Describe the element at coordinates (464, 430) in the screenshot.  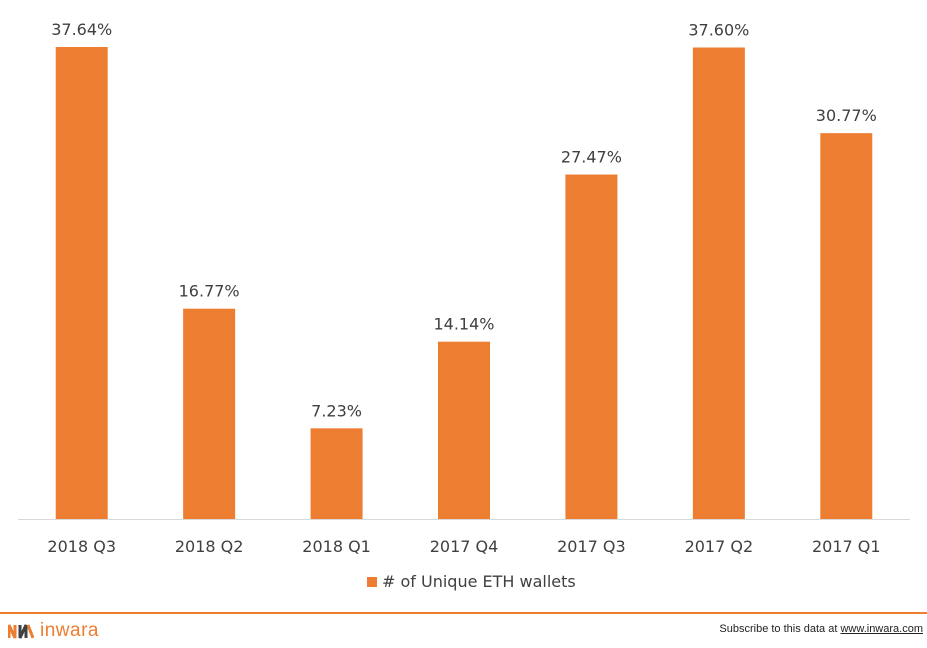
I see `bar-2017-q4` at that location.